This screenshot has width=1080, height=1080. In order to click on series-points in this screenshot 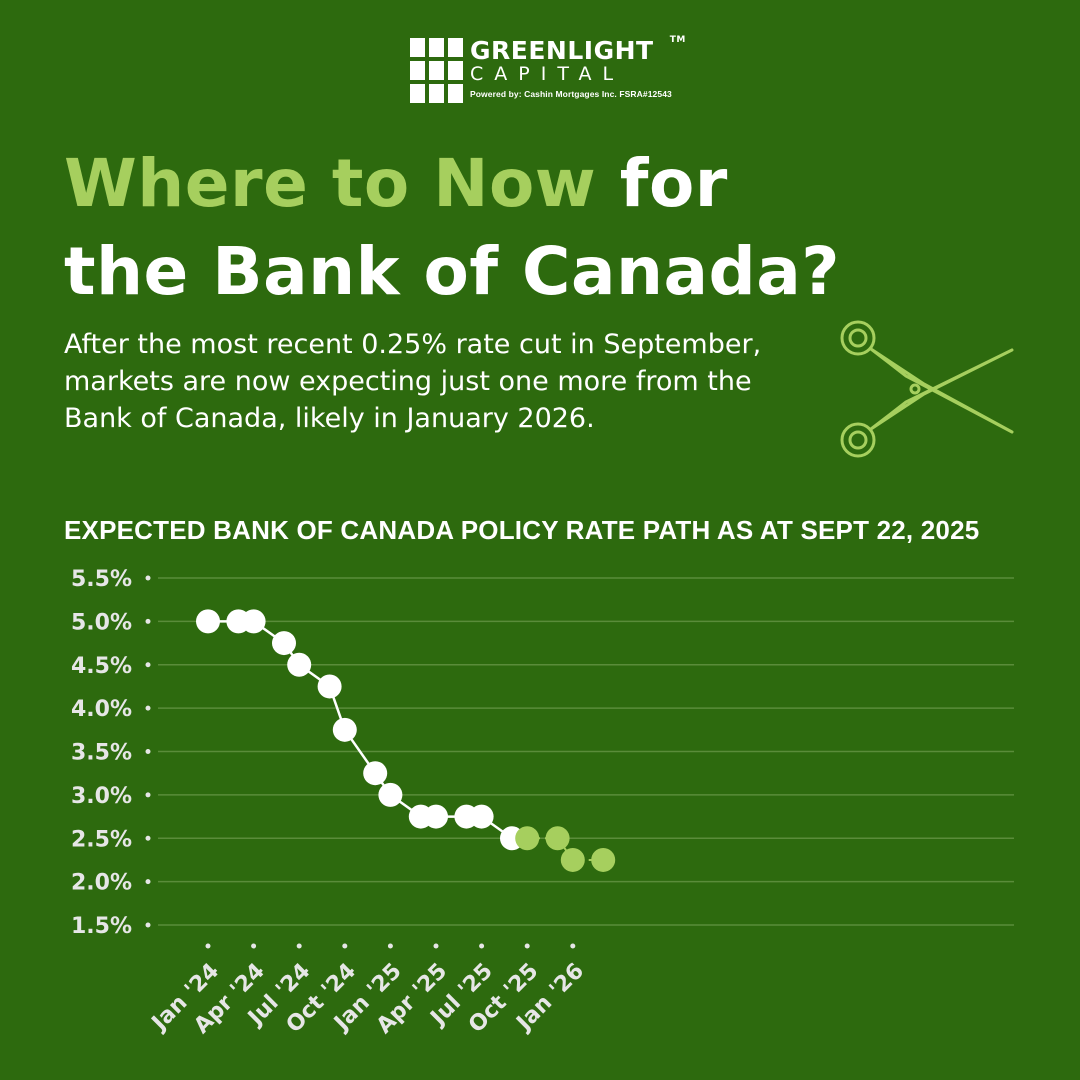, I will do `click(406, 740)`.